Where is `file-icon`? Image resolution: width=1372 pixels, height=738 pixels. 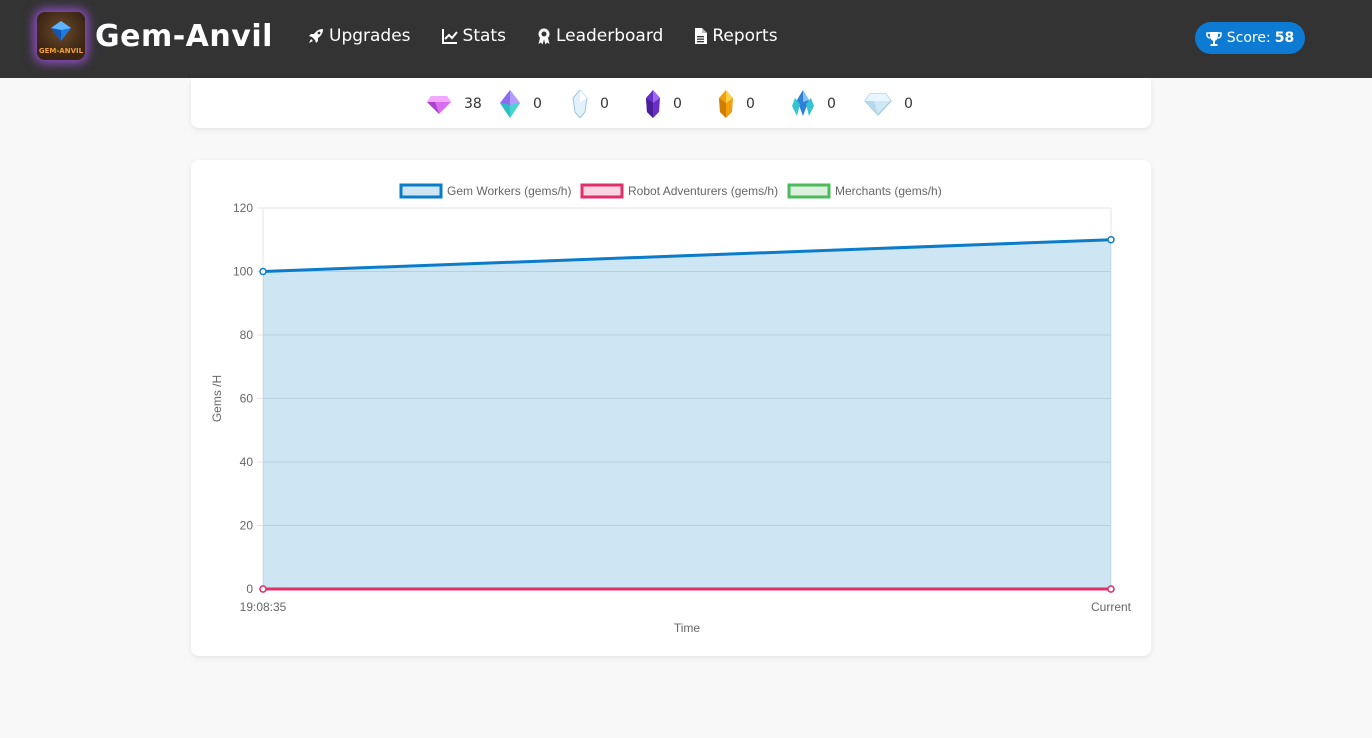
file-icon is located at coordinates (701, 36).